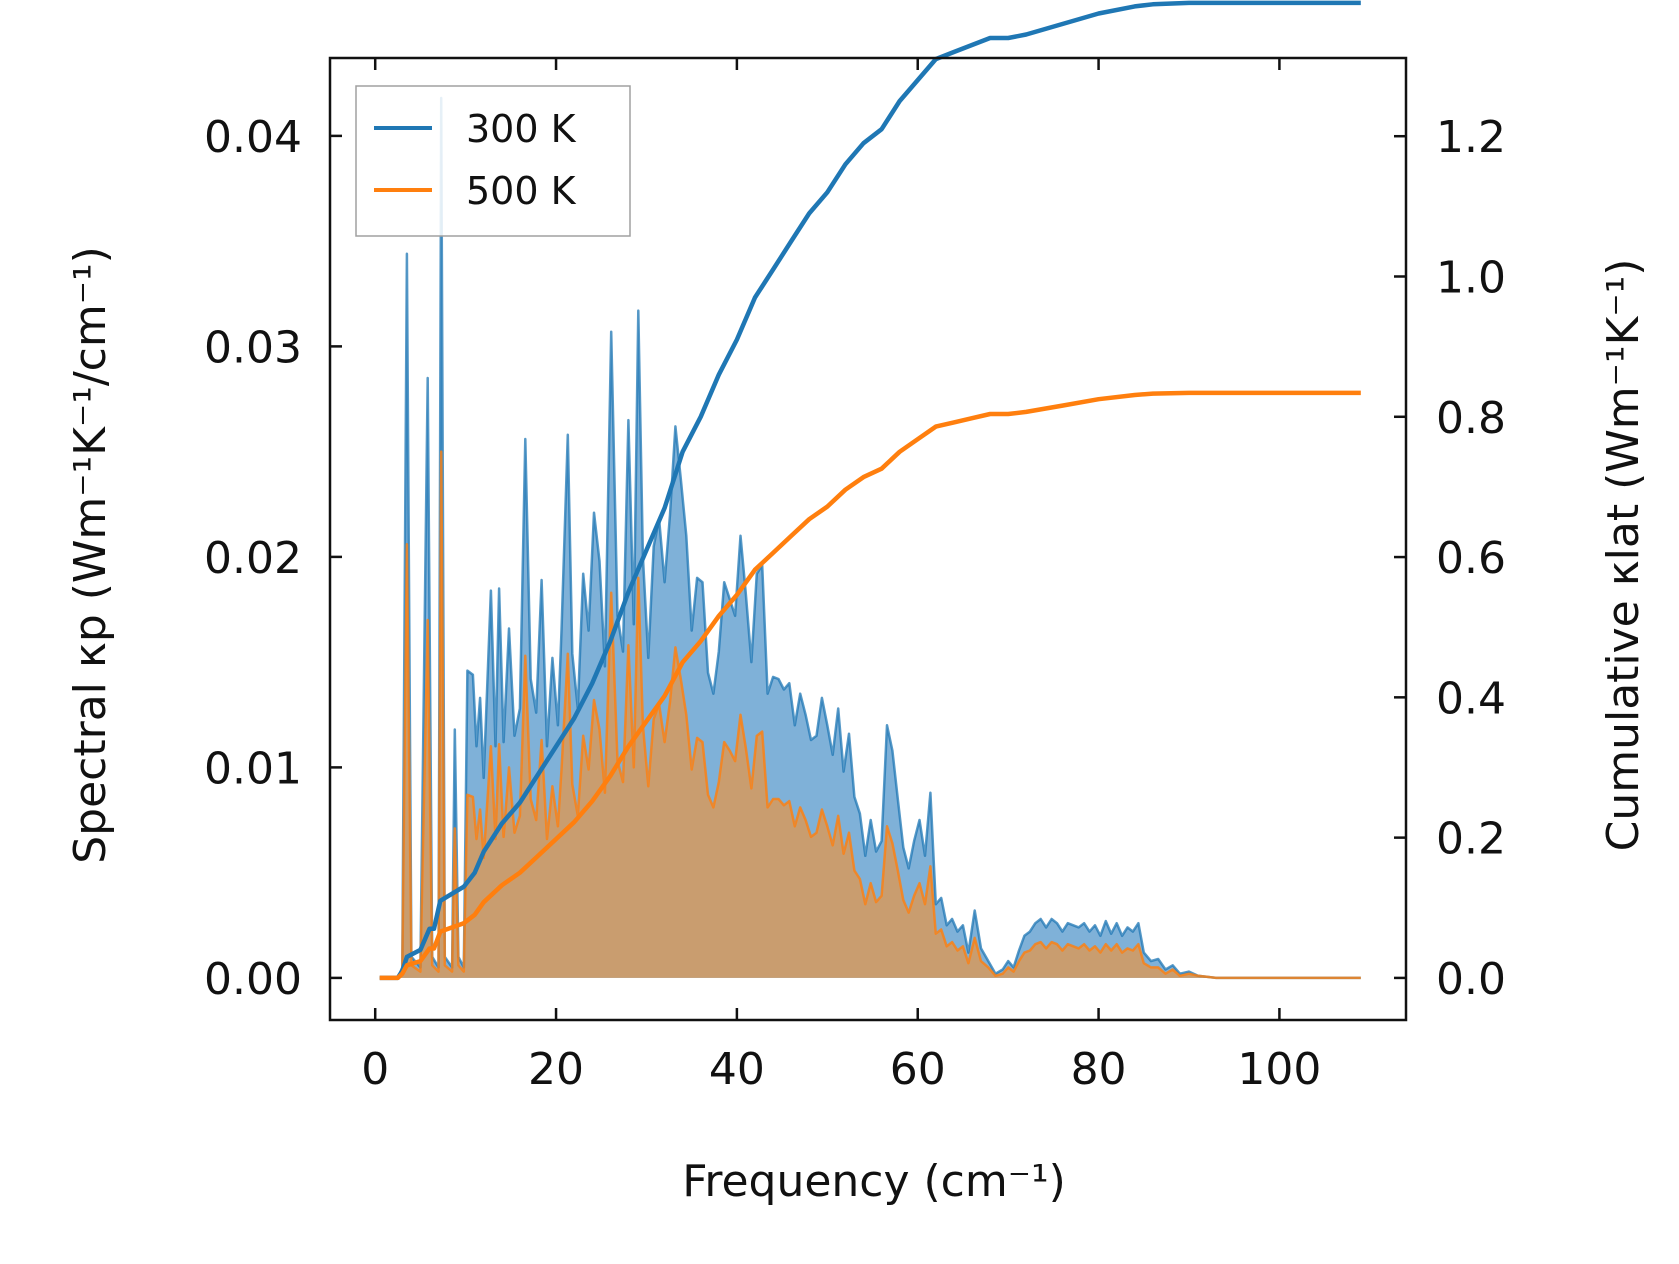 Image resolution: width=1679 pixels, height=1264 pixels. What do you see at coordinates (521, 191) in the screenshot?
I see `legend-label-500k: 500 K` at bounding box center [521, 191].